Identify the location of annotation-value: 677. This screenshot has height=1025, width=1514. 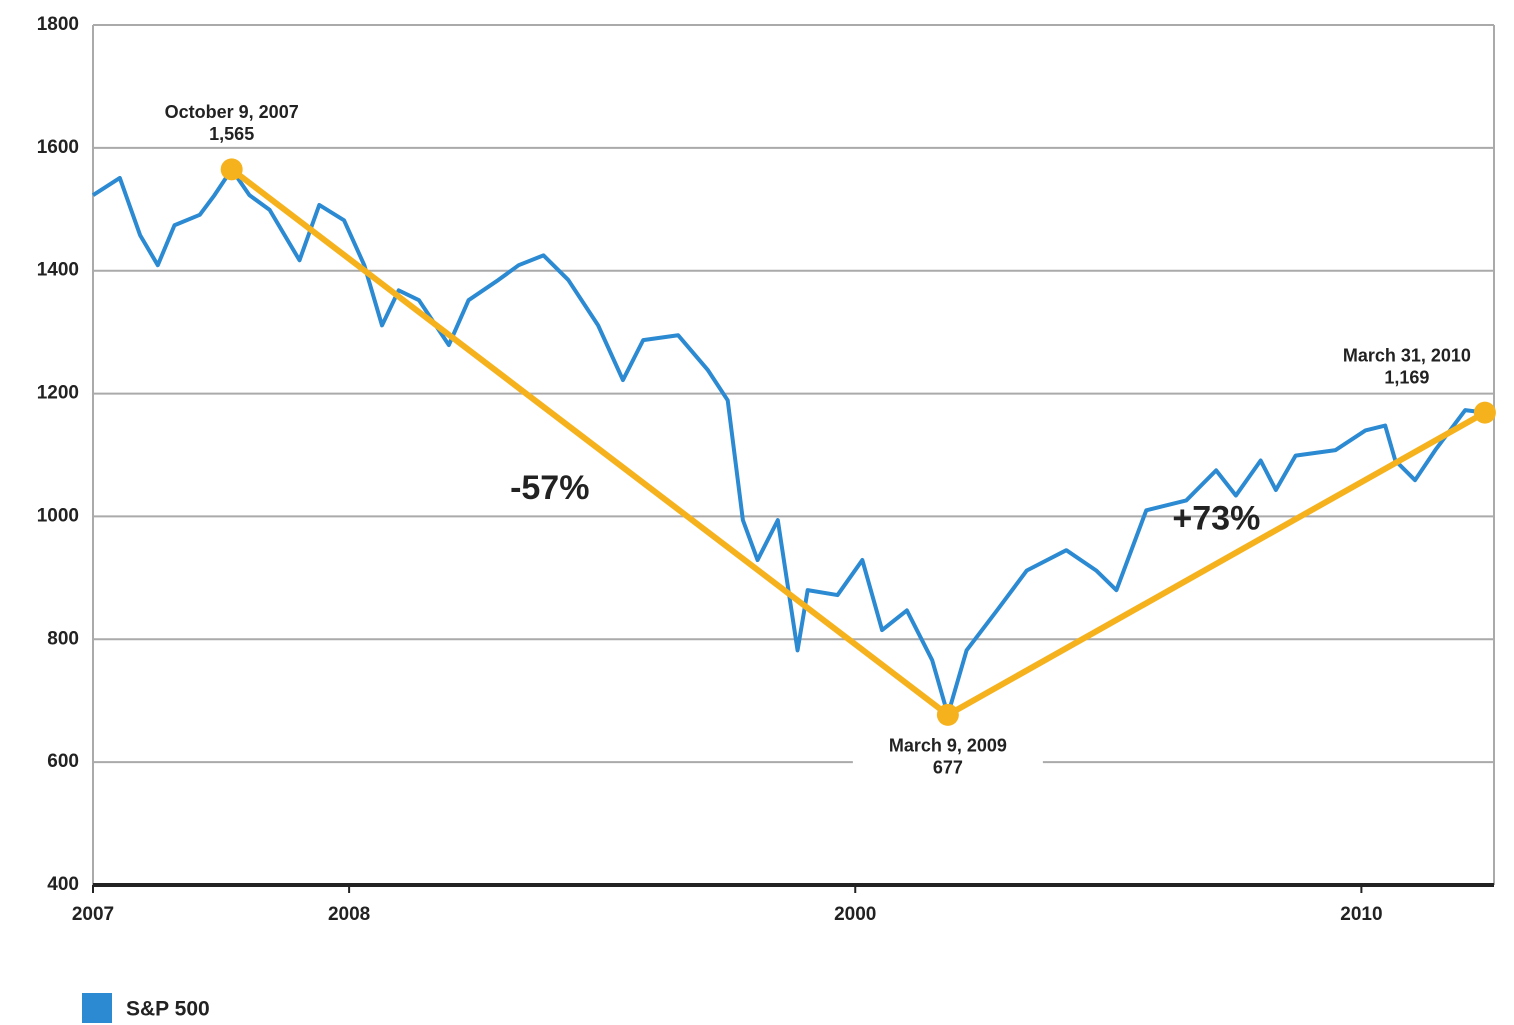
(948, 768).